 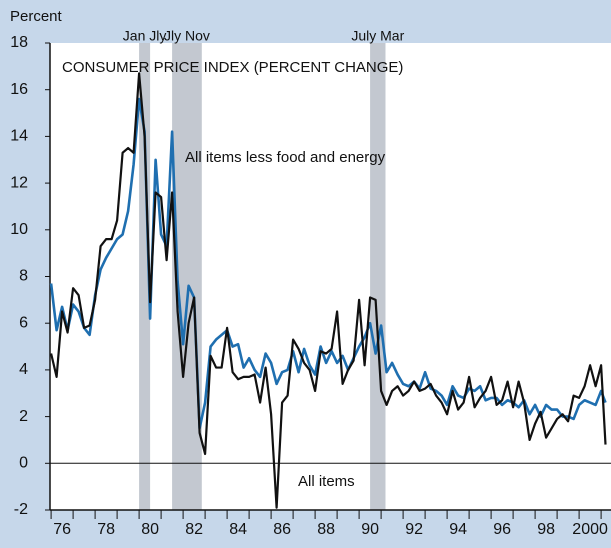 What do you see at coordinates (62, 529) in the screenshot?
I see `x-tick-label: 76` at bounding box center [62, 529].